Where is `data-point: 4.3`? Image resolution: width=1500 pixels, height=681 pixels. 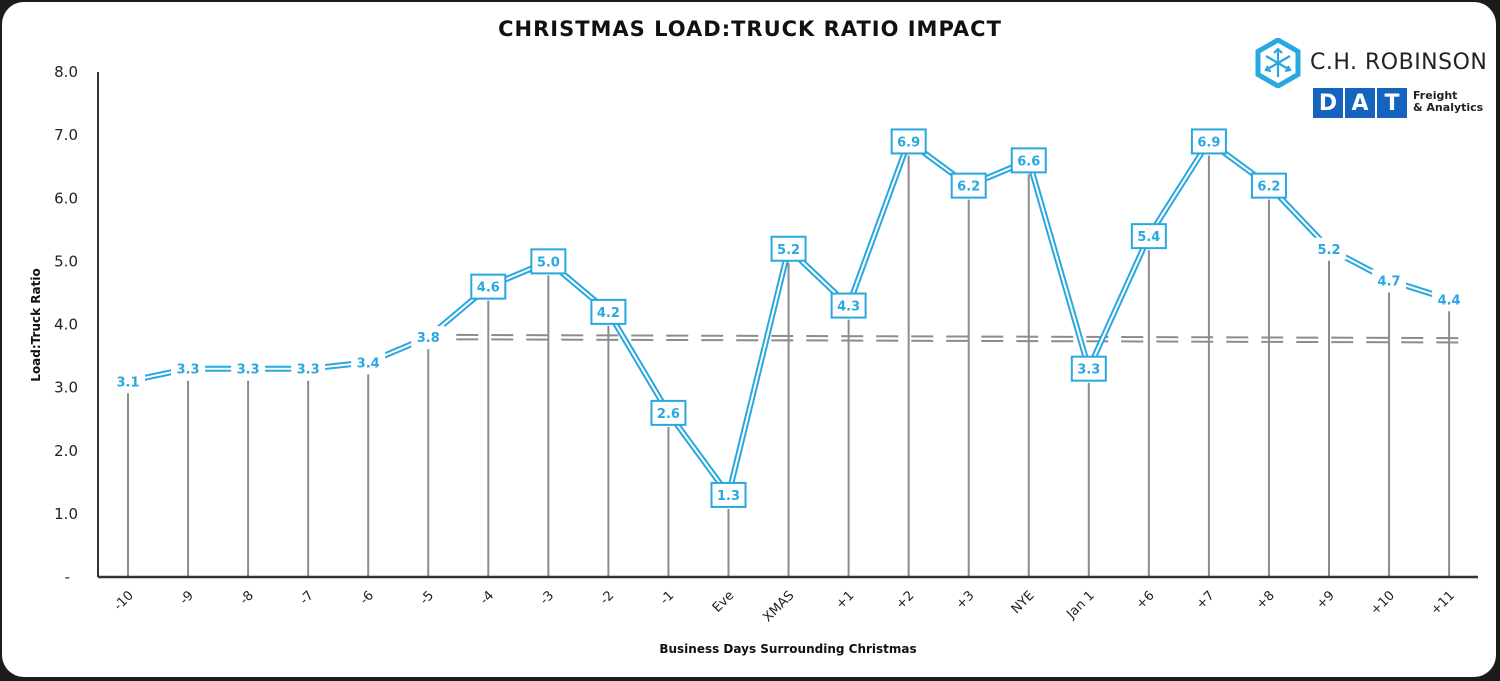
data-point: 4.3 is located at coordinates (848, 305).